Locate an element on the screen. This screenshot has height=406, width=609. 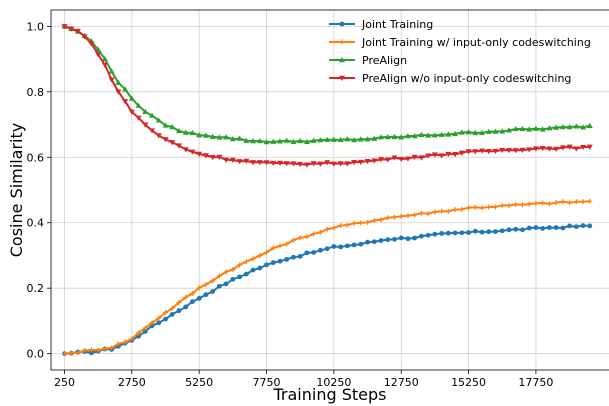
x-tick-label: 12750 is located at coordinates (401, 382).